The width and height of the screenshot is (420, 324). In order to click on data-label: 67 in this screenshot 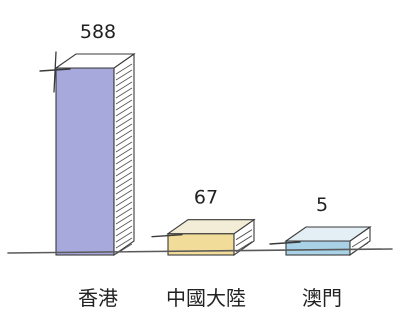, I will do `click(206, 198)`.